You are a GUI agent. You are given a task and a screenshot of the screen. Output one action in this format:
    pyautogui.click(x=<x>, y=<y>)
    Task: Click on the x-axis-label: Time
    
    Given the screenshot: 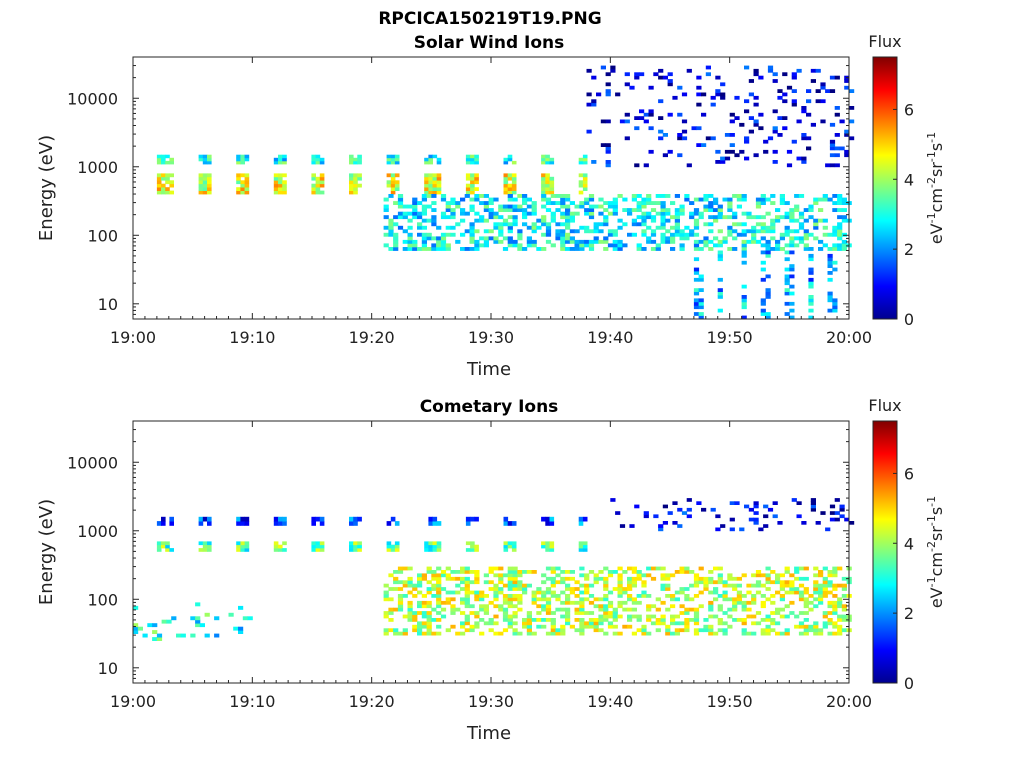 What is the action you would take?
    pyautogui.click(x=488, y=369)
    